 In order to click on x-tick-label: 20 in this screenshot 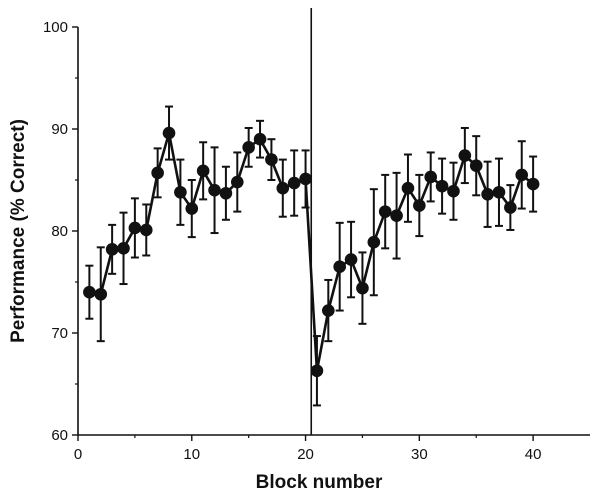, I will do `click(305, 454)`.